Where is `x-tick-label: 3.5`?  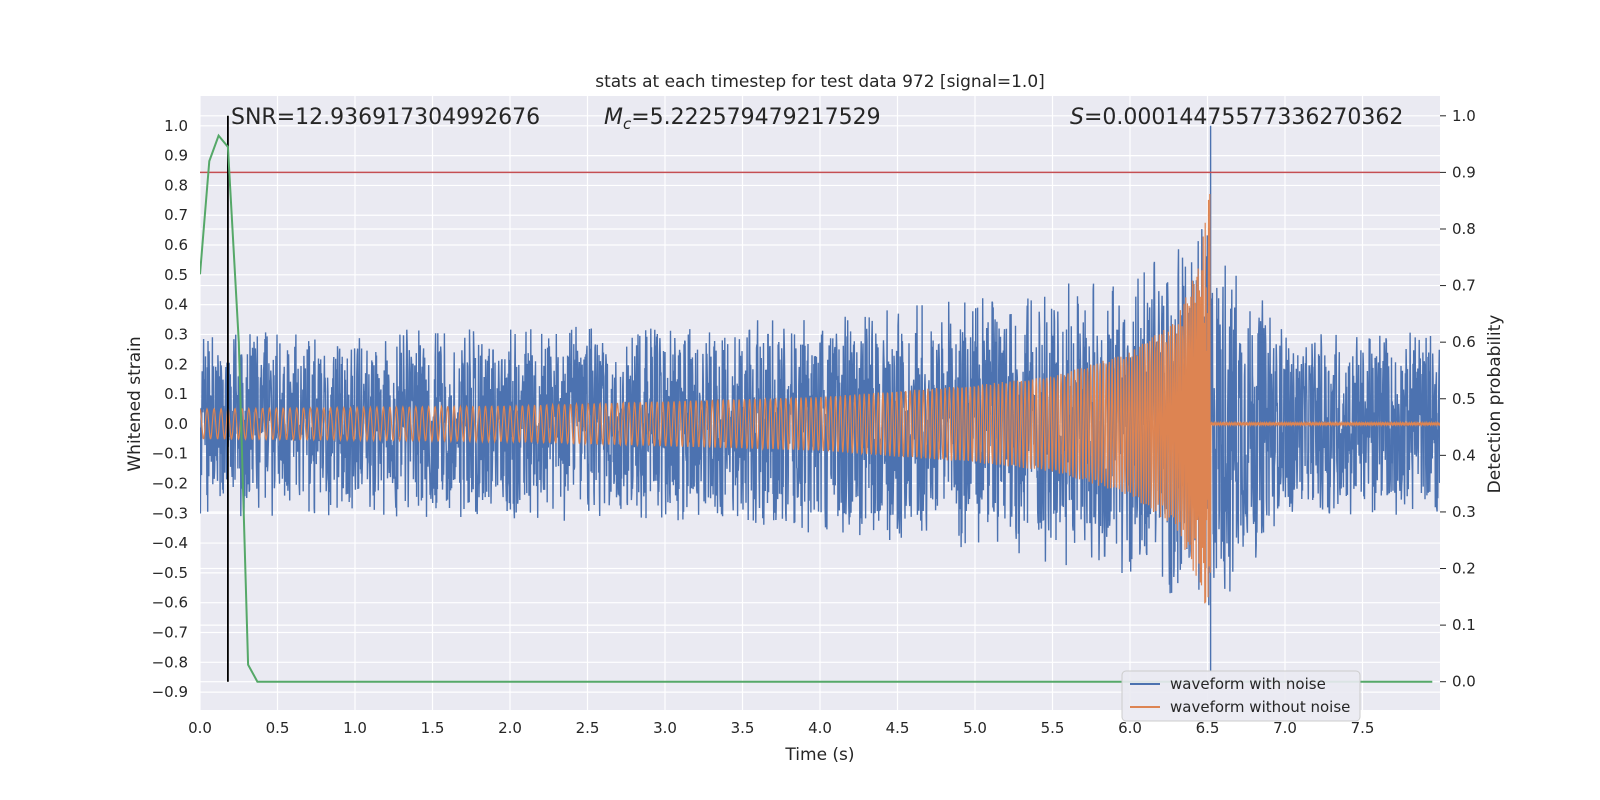 x-tick-label: 3.5 is located at coordinates (743, 728).